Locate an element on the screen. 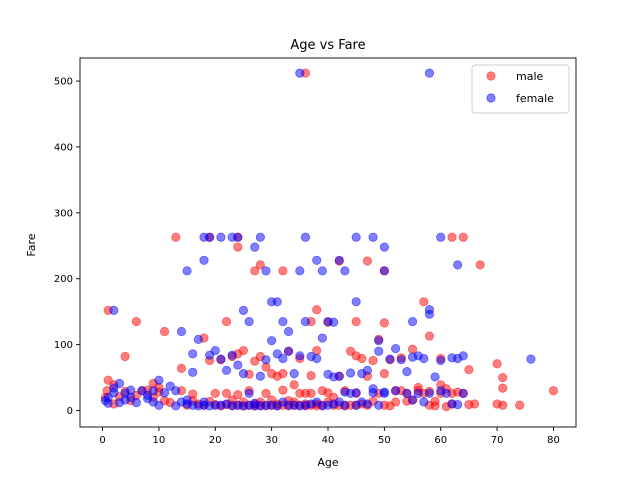 This screenshot has width=640, height=480. x-tick-label: 60 is located at coordinates (440, 440).